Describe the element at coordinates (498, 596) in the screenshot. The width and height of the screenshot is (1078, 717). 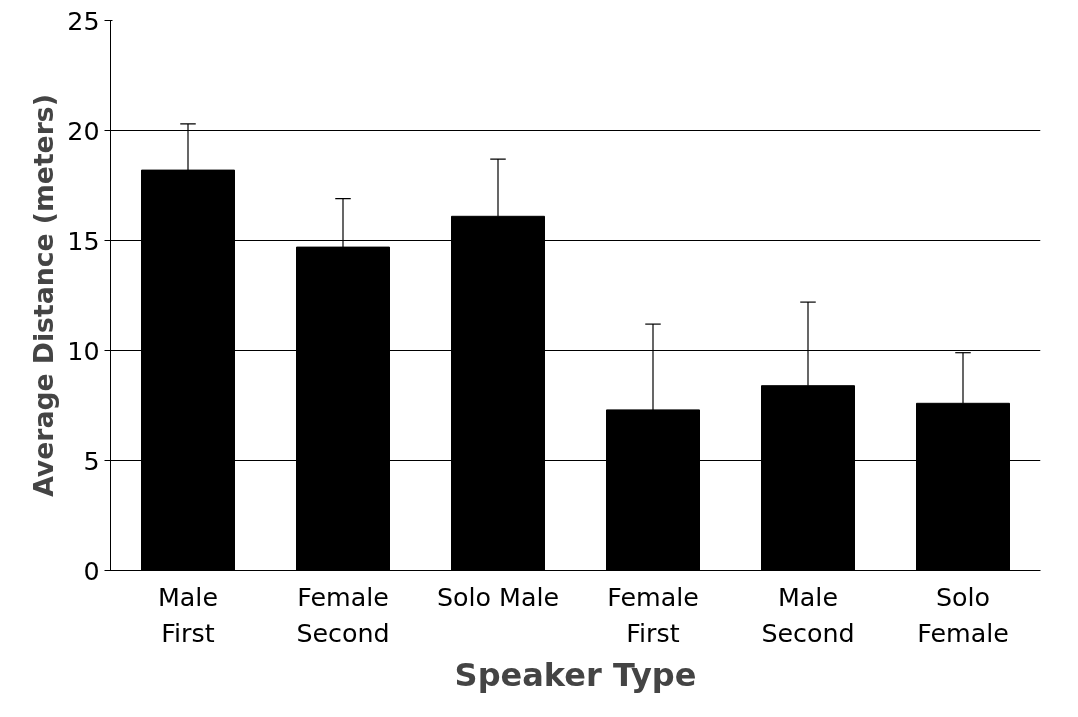
I see `x-tick-label: Solo Male` at that location.